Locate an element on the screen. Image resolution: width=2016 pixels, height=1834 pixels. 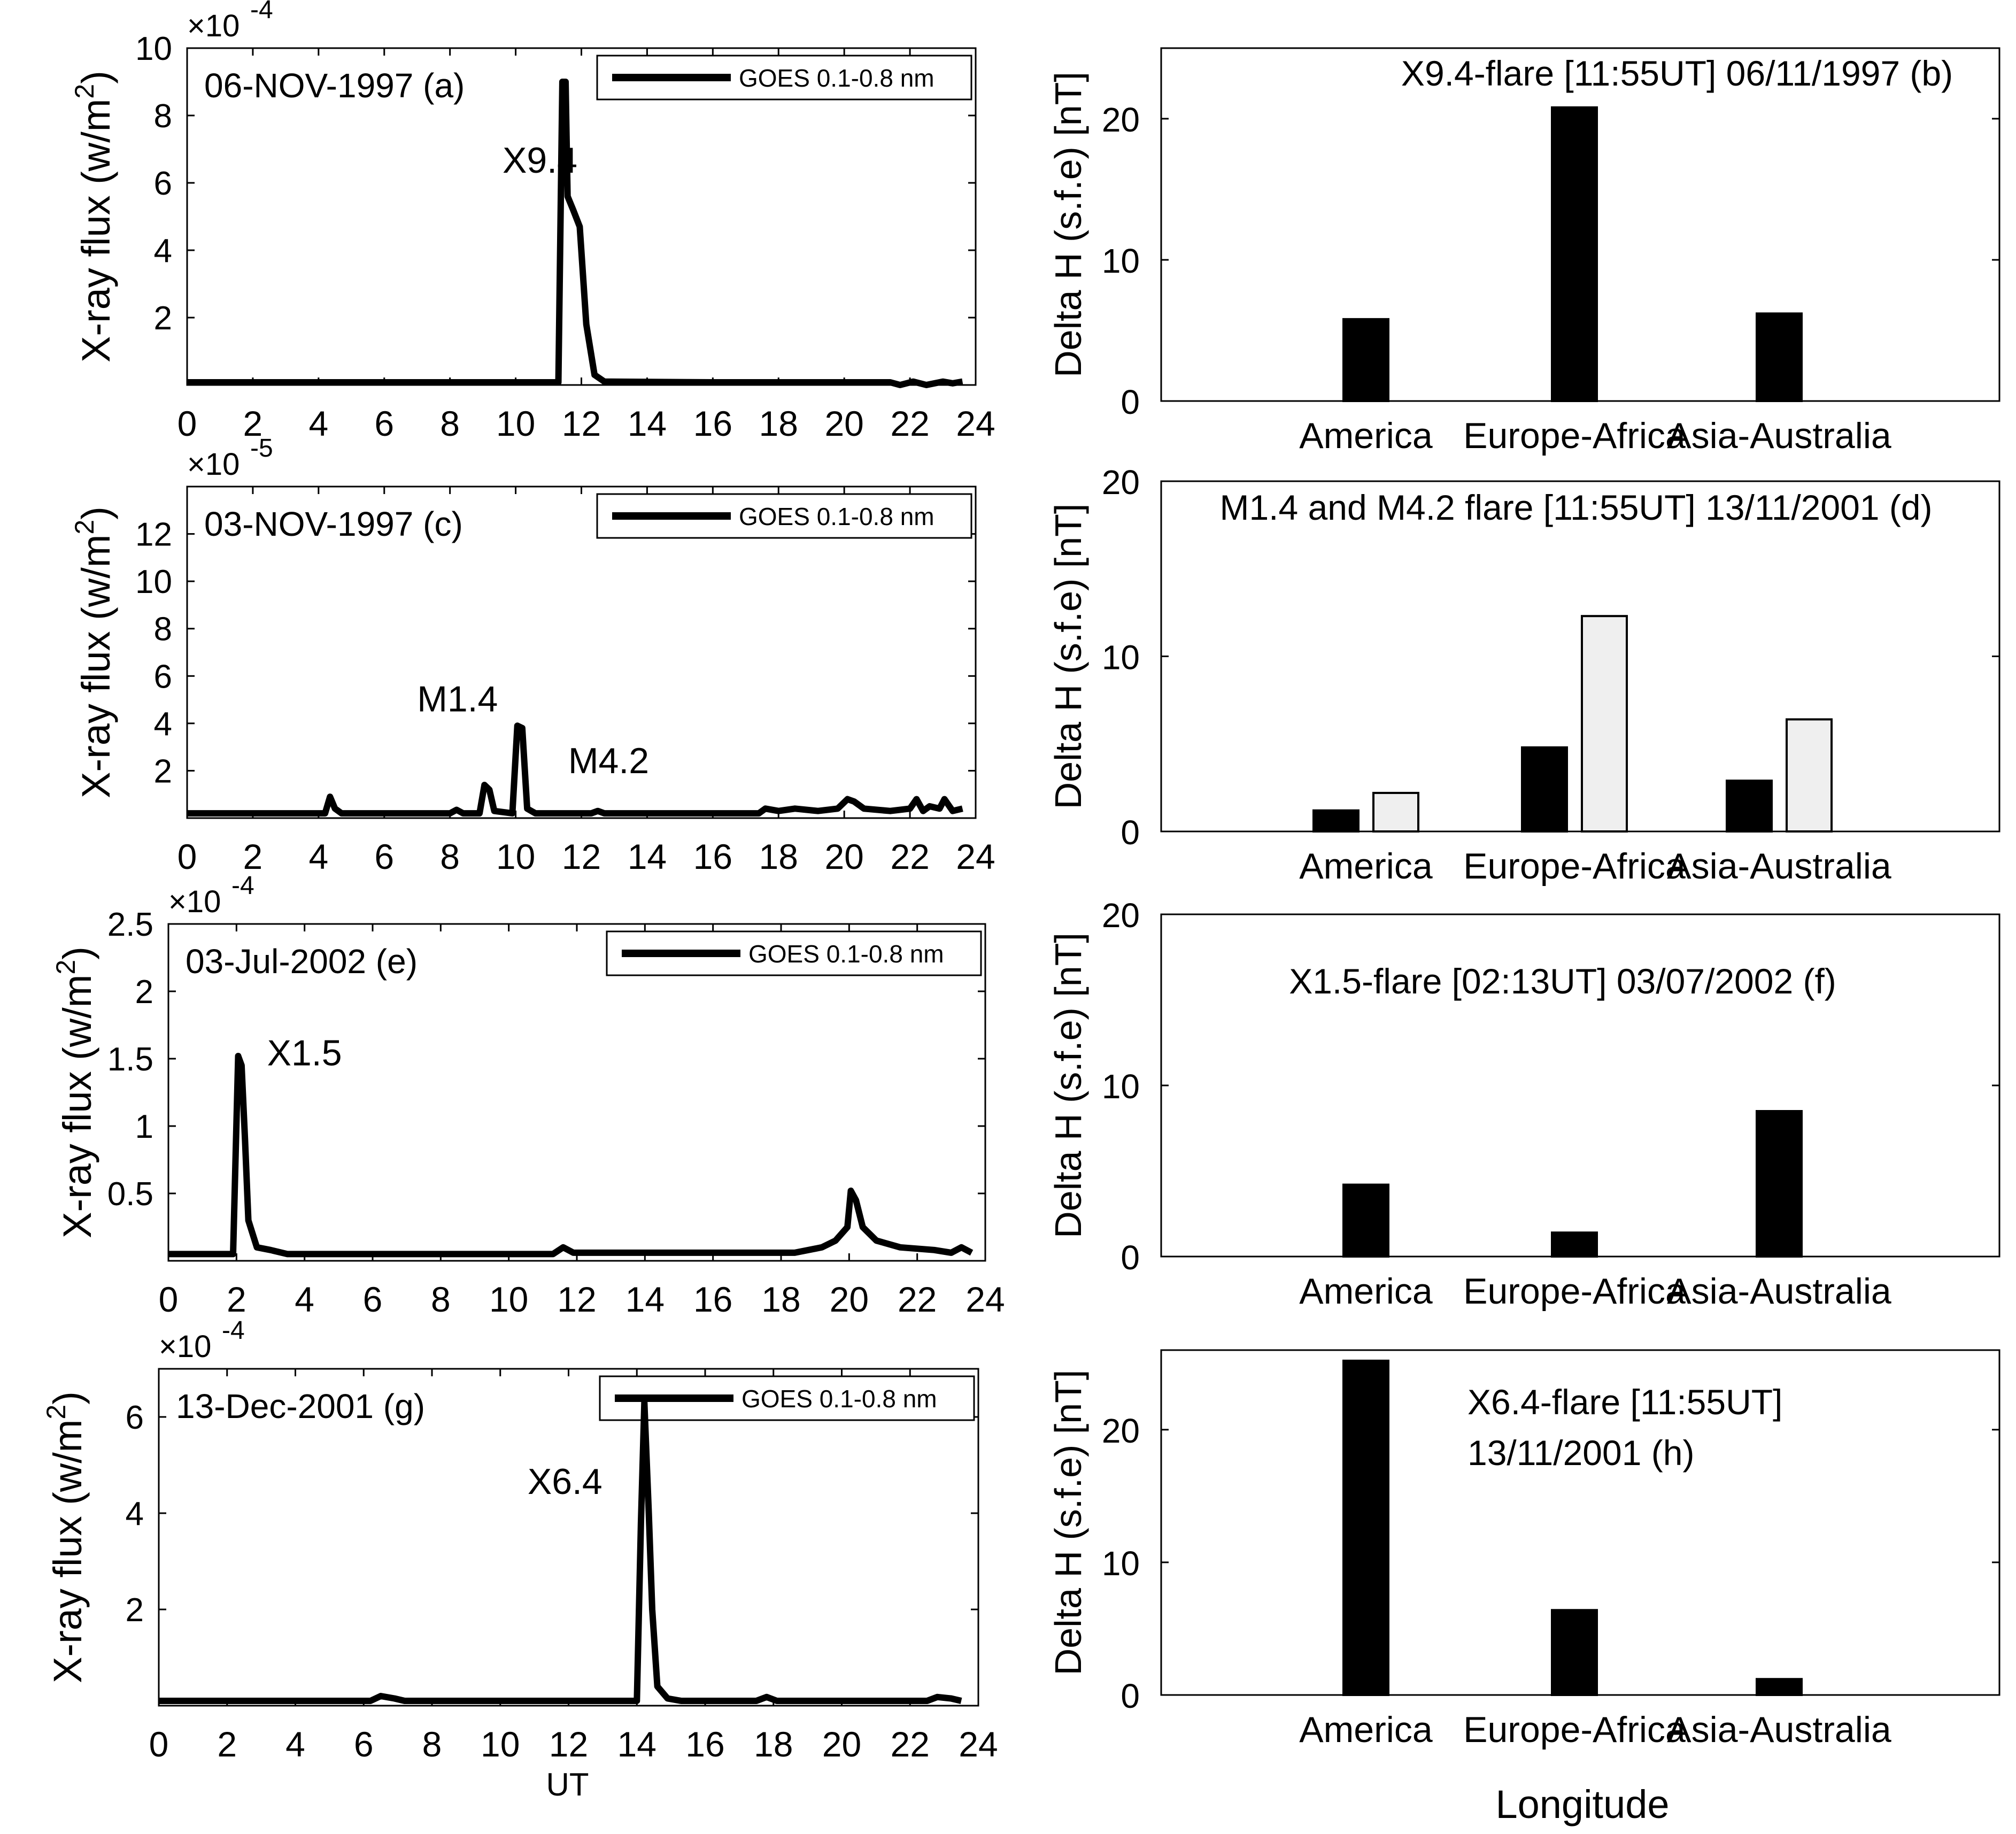
x-tick-label: 8 is located at coordinates (432, 1744).